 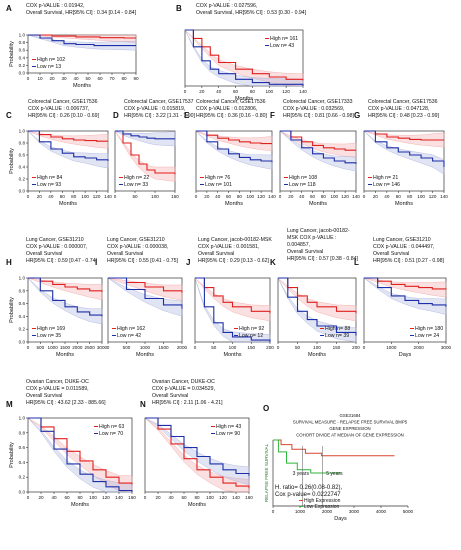 What do you see at coordinates (49, 178) in the screenshot?
I see `legend-label: High n= 84` at bounding box center [49, 178].